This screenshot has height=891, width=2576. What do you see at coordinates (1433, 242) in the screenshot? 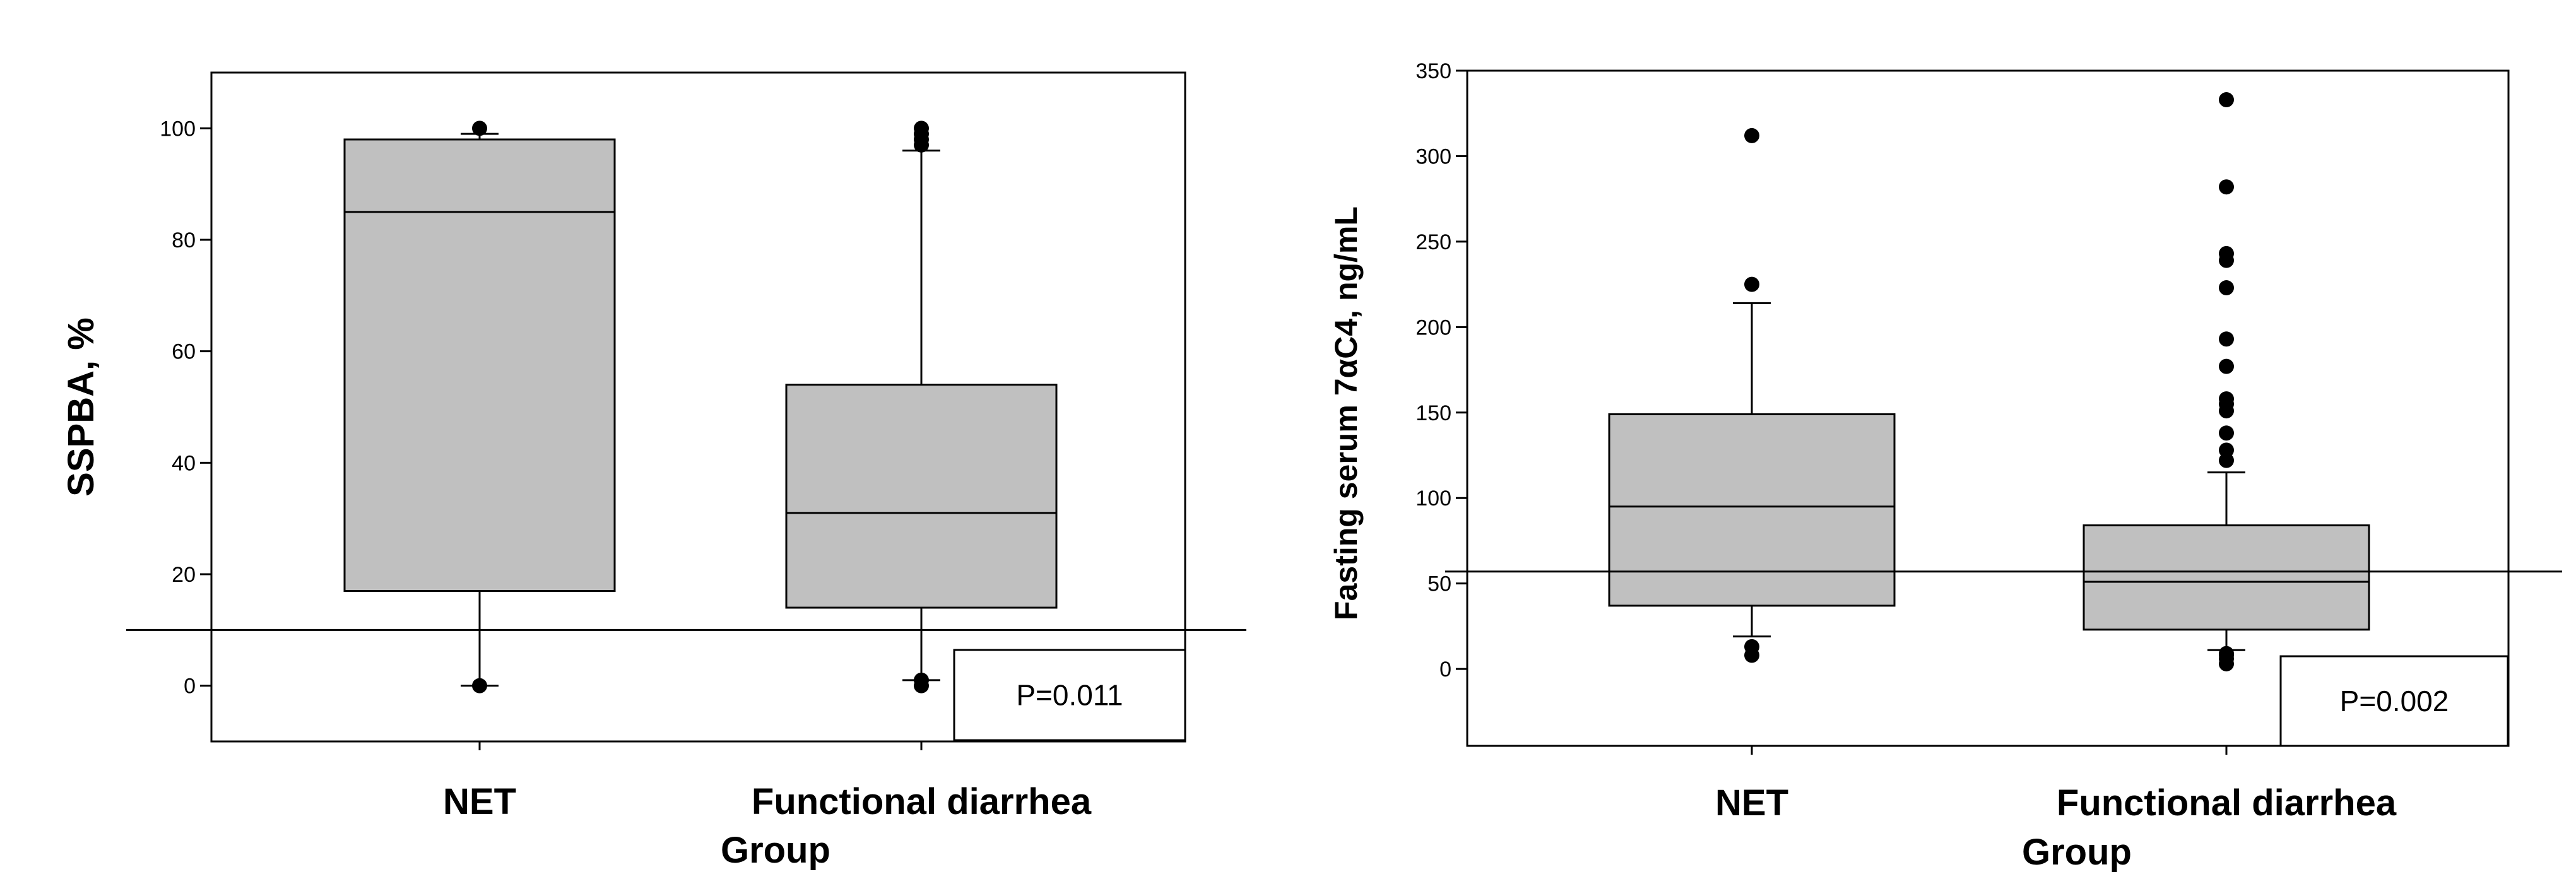
I see `y-tick-label: 250` at bounding box center [1433, 242].